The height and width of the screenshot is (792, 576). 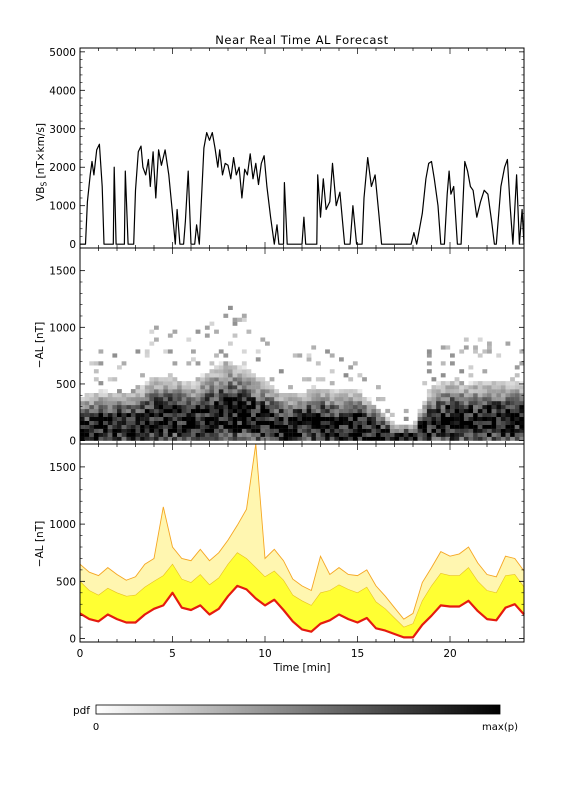 I want to click on forecast-y-axis-label: −AL [nT], so click(x=40, y=544).